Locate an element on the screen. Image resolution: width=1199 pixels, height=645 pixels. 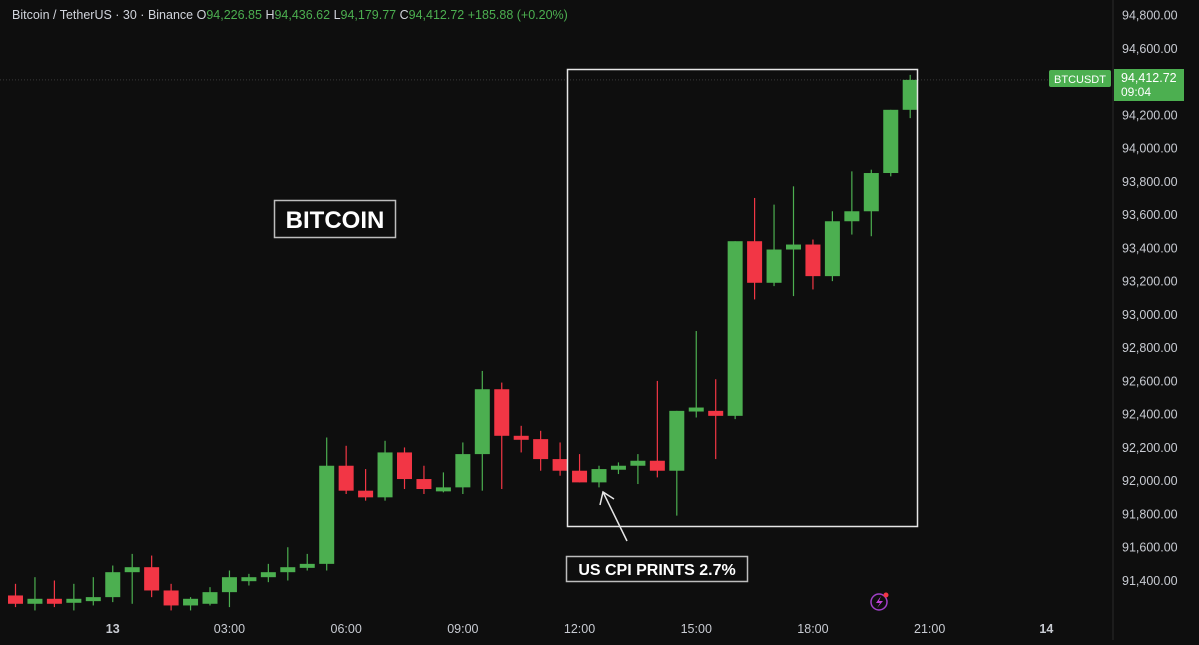
last-price-tag is located at coordinates (1149, 85).